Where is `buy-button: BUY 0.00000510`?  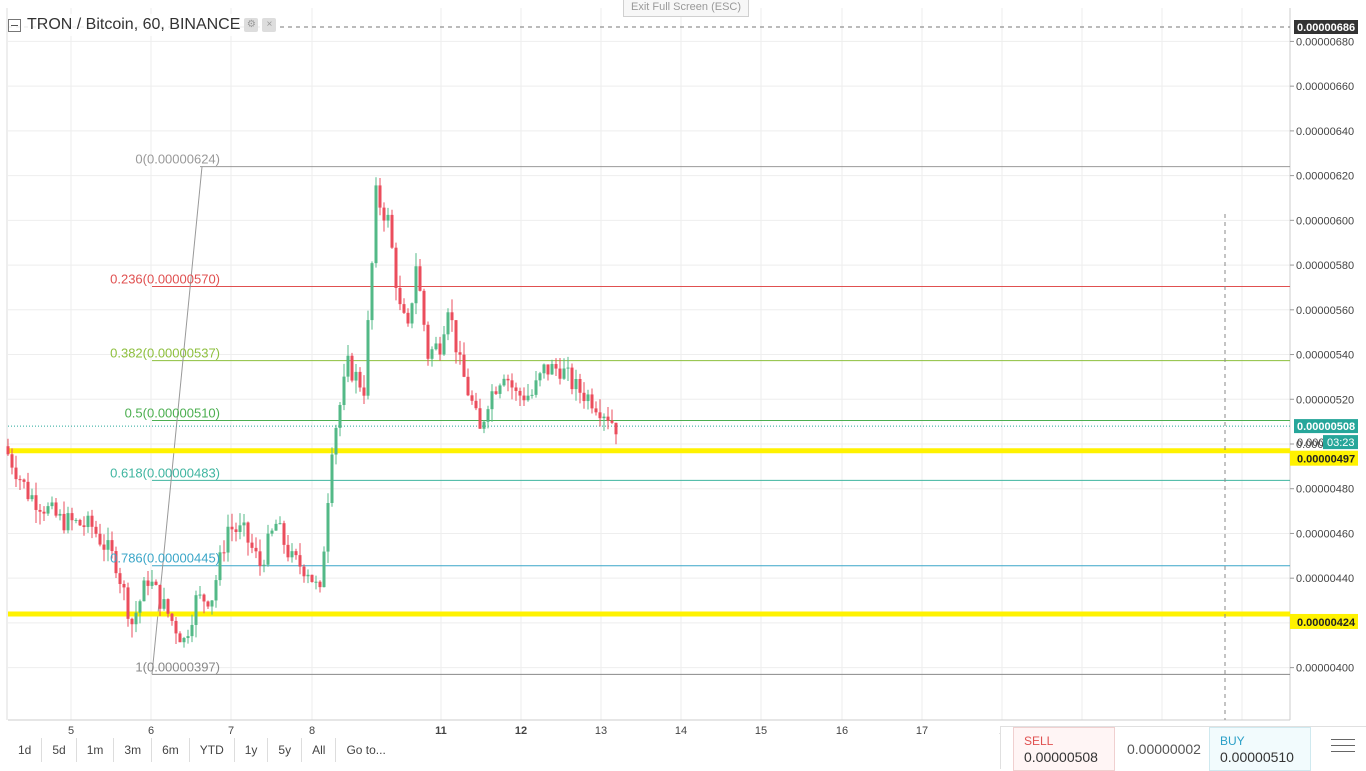 buy-button: BUY 0.00000510 is located at coordinates (1260, 749).